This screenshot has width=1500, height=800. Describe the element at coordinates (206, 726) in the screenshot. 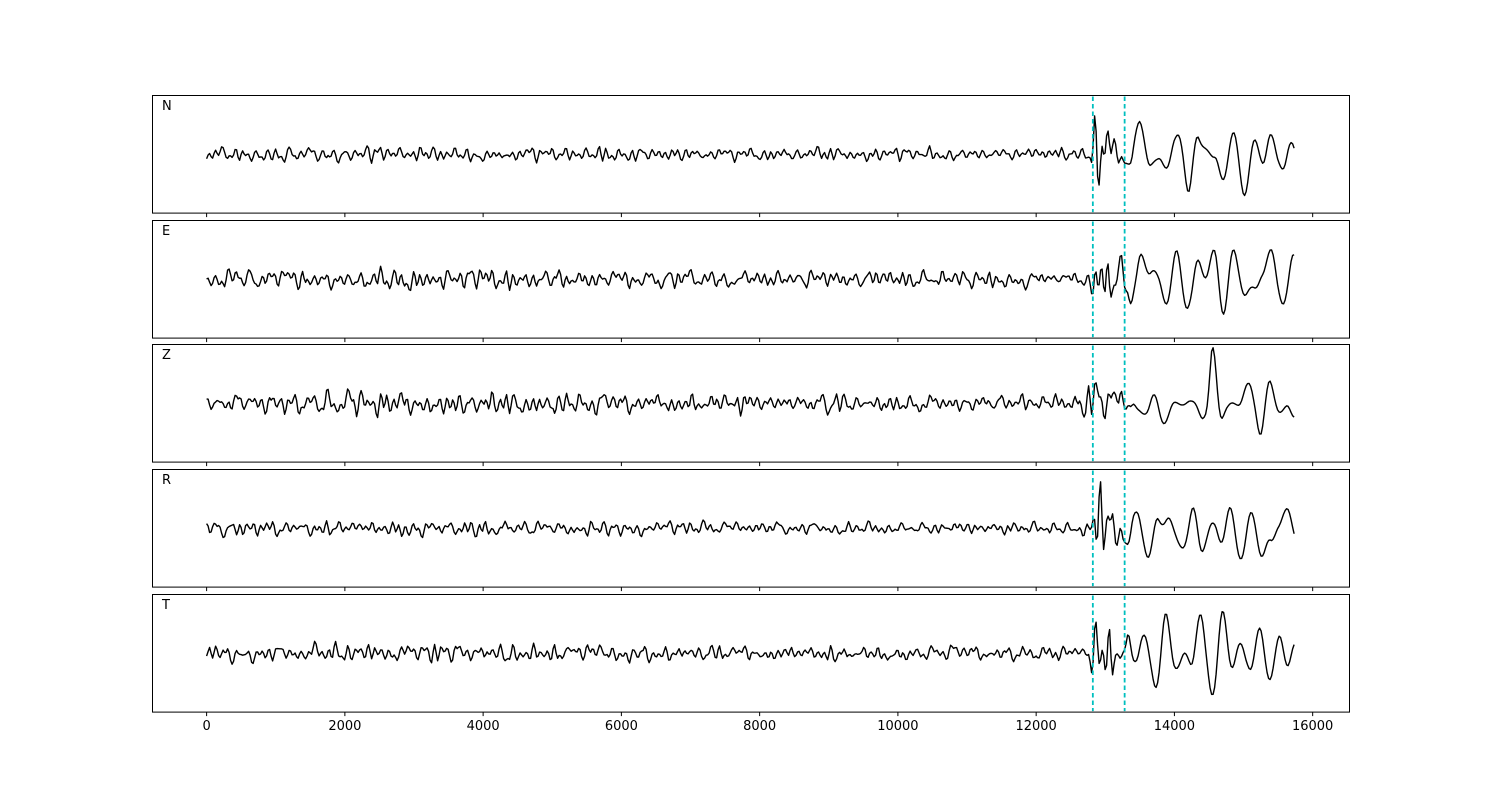

I see `x-tick-label: 0` at that location.